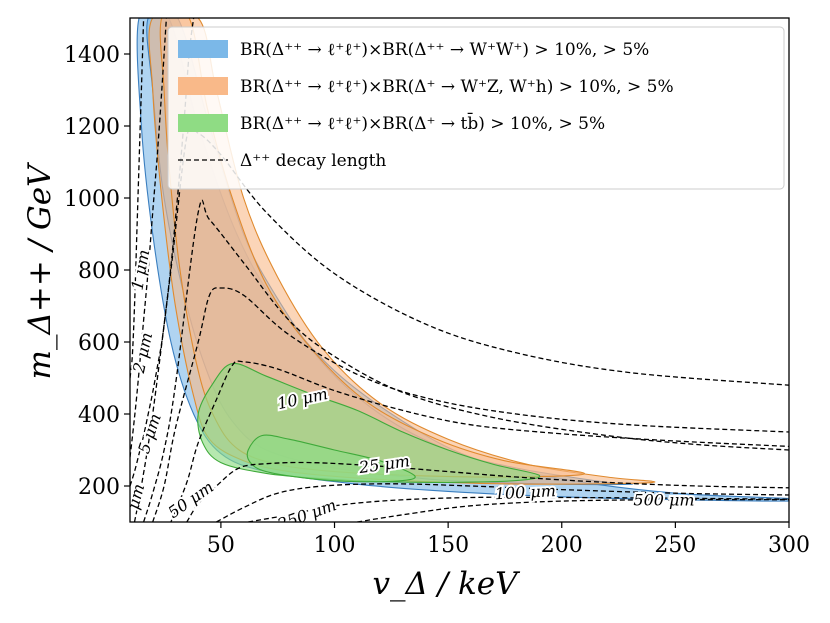  Describe the element at coordinates (137, 198) in the screenshot. I see `decay-contour-1-m` at that location.